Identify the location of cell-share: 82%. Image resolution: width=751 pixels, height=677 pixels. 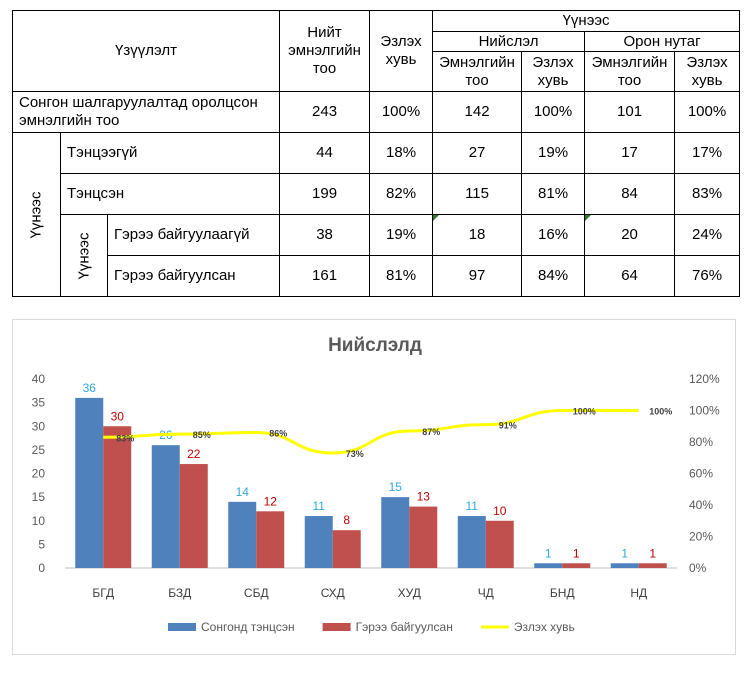
(401, 194).